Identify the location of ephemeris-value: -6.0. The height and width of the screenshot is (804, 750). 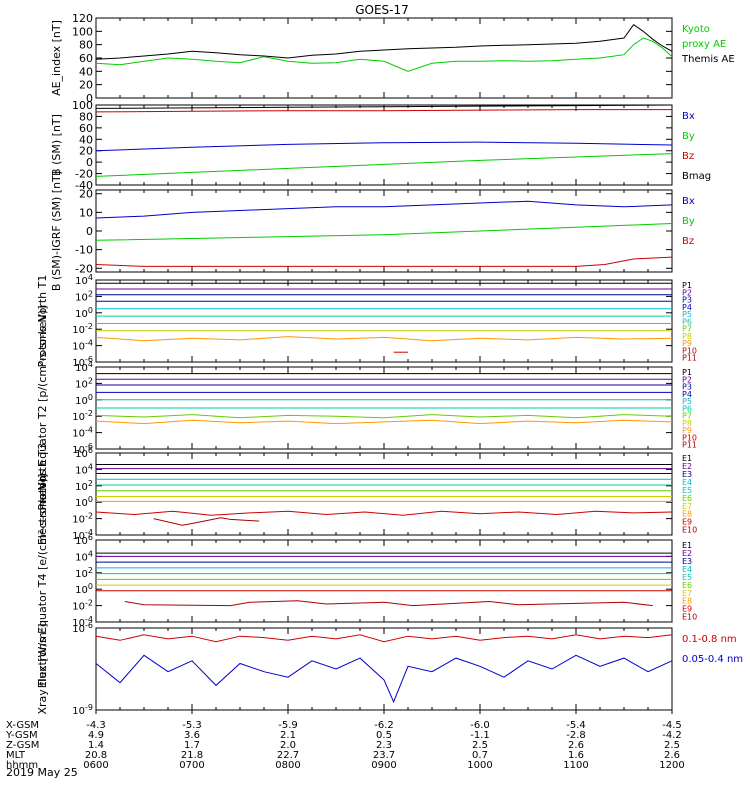
(480, 725).